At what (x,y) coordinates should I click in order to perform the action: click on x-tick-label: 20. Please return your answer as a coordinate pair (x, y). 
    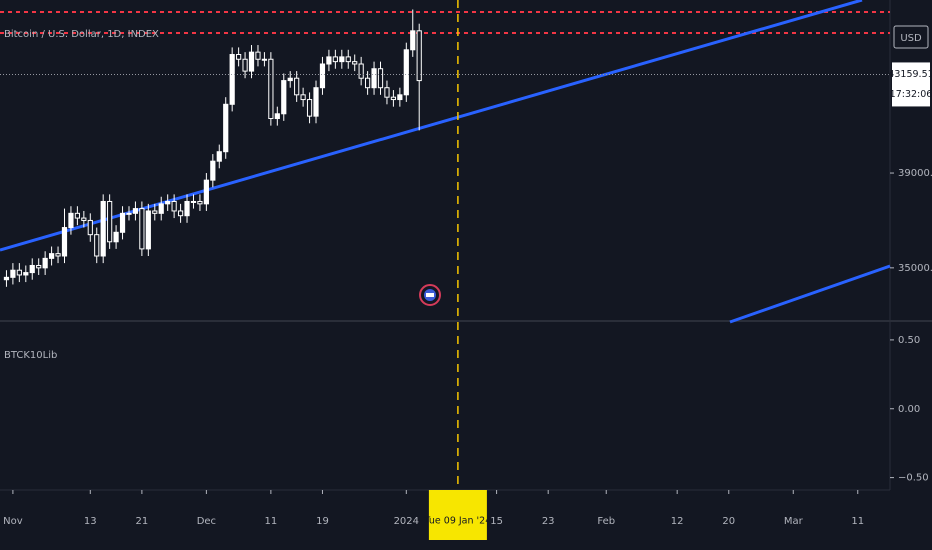
    Looking at the image, I should click on (728, 521).